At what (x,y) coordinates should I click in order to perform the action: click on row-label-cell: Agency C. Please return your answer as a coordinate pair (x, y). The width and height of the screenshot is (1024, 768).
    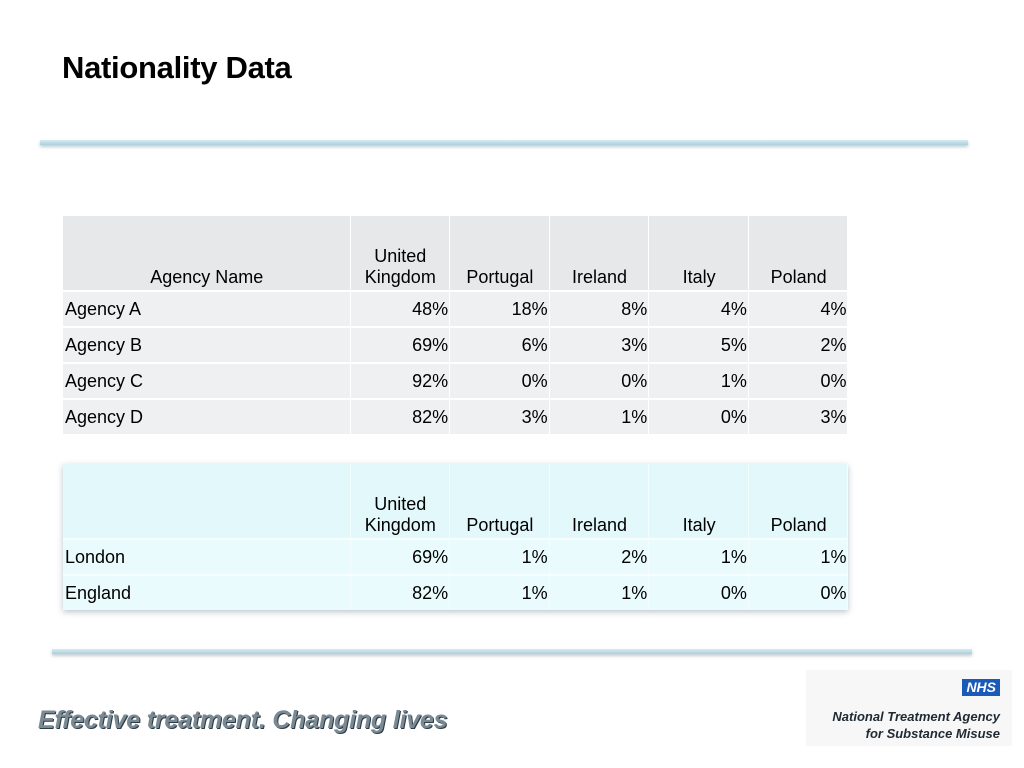
    Looking at the image, I should click on (207, 380).